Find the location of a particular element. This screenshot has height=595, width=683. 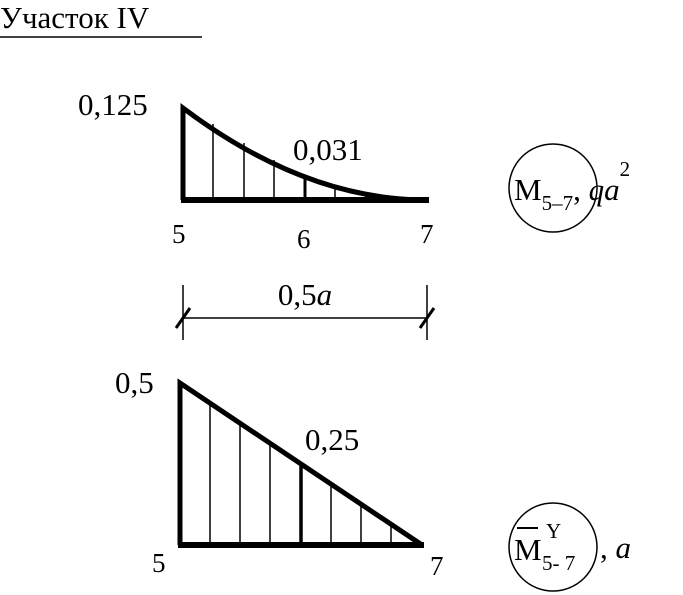

value-label: 0,031 is located at coordinates (328, 149).